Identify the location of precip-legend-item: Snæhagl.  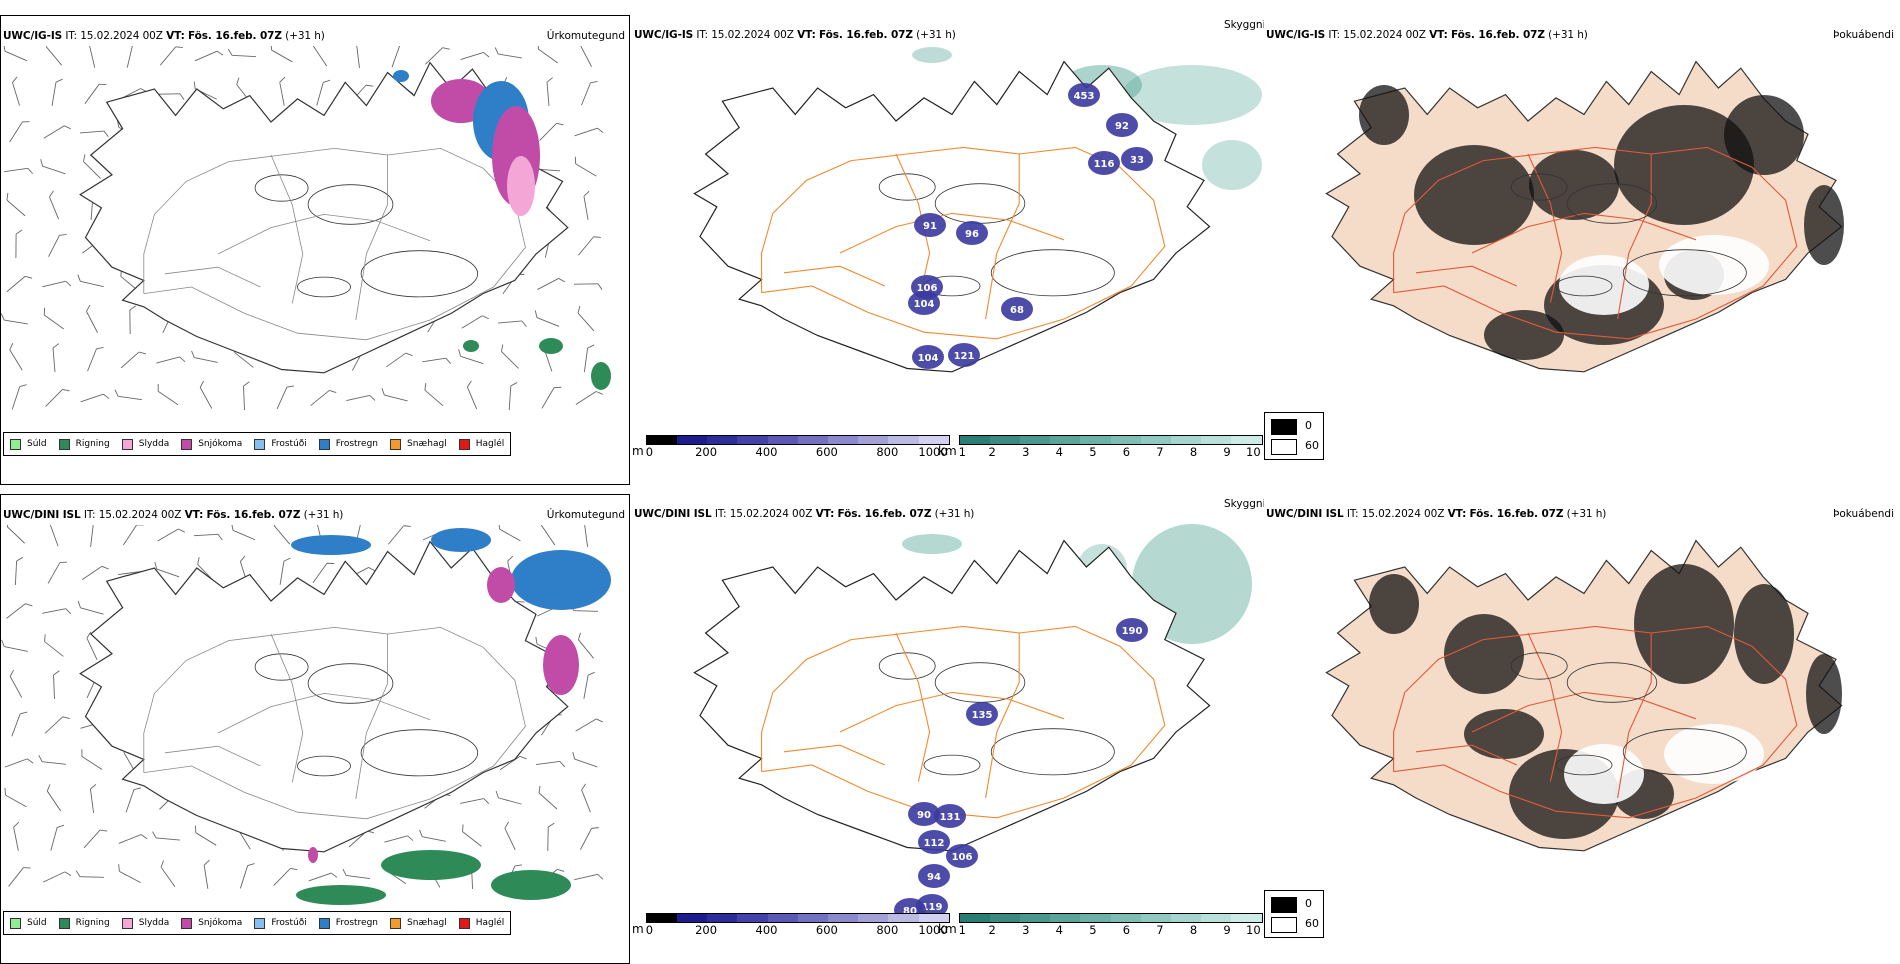
(418, 923).